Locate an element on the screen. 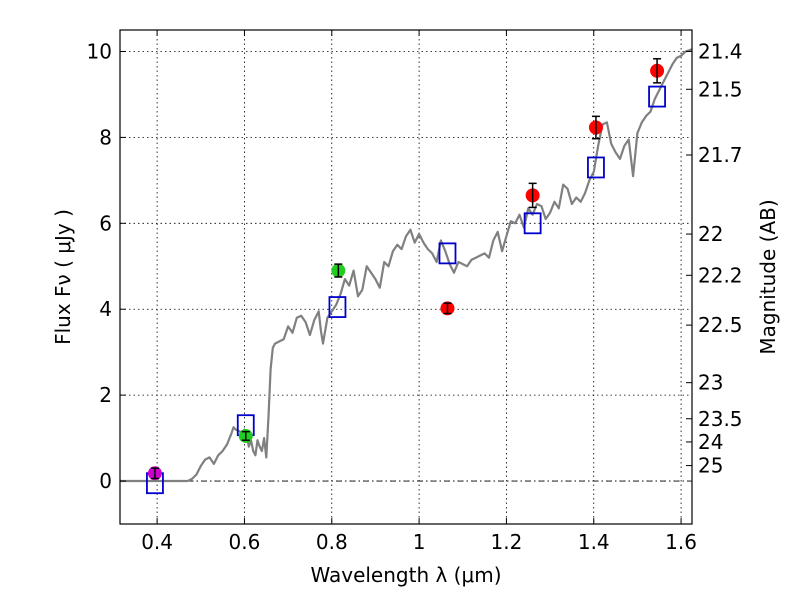  y-tick-label: 8 is located at coordinates (105, 137).